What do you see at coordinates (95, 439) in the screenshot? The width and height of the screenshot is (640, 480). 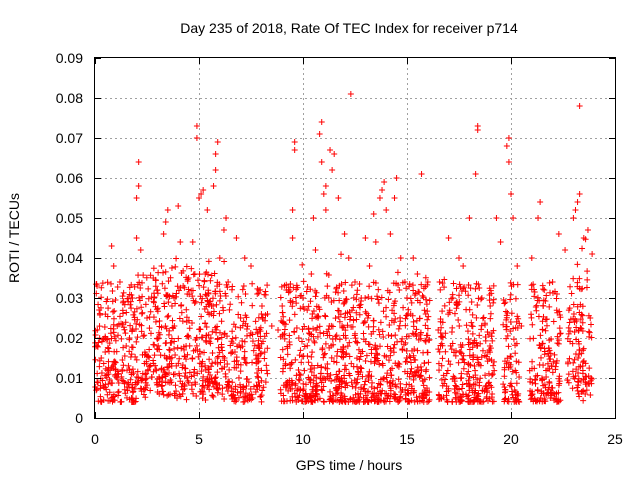 I see `x-tick-label: 0` at bounding box center [95, 439].